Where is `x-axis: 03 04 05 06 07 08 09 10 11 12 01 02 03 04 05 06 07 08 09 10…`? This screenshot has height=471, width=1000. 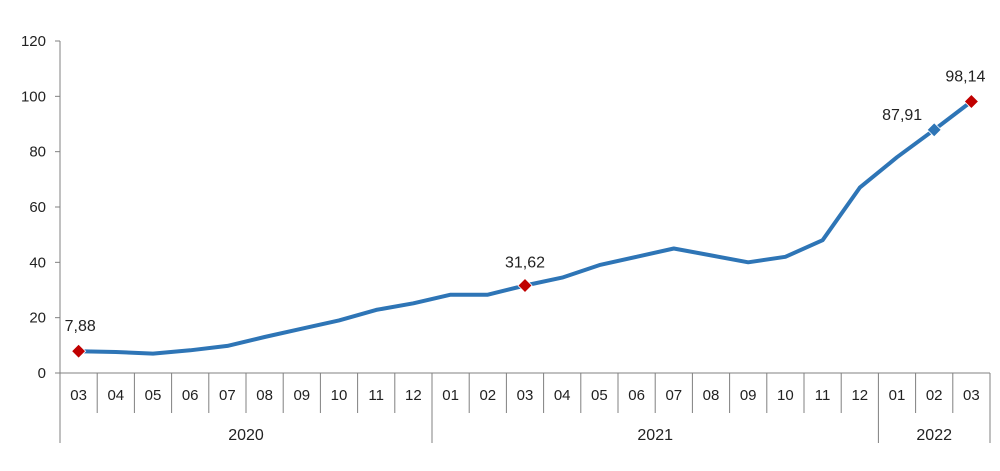 x-axis: 03 04 05 06 07 08 09 10 11 12 01 02 03 04 05 06 07 08 09 10… is located at coordinates (525, 408).